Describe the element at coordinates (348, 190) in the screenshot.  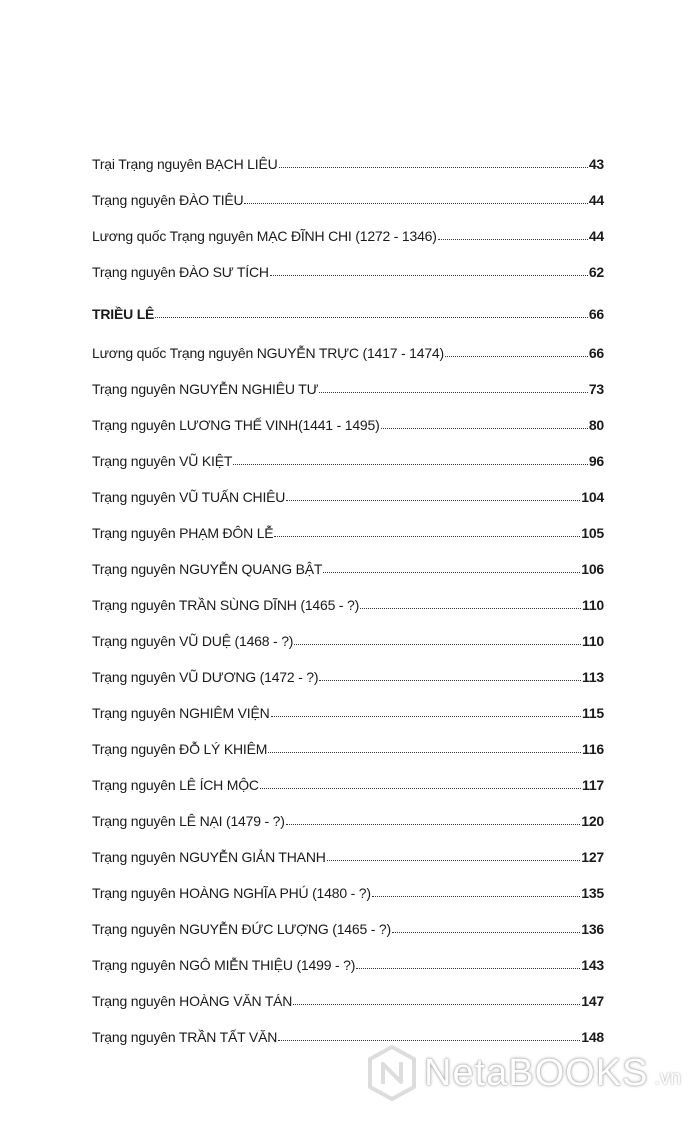
I see `toc-entry: Trạng nguyên ĐÀO TIÊU 44` at that location.